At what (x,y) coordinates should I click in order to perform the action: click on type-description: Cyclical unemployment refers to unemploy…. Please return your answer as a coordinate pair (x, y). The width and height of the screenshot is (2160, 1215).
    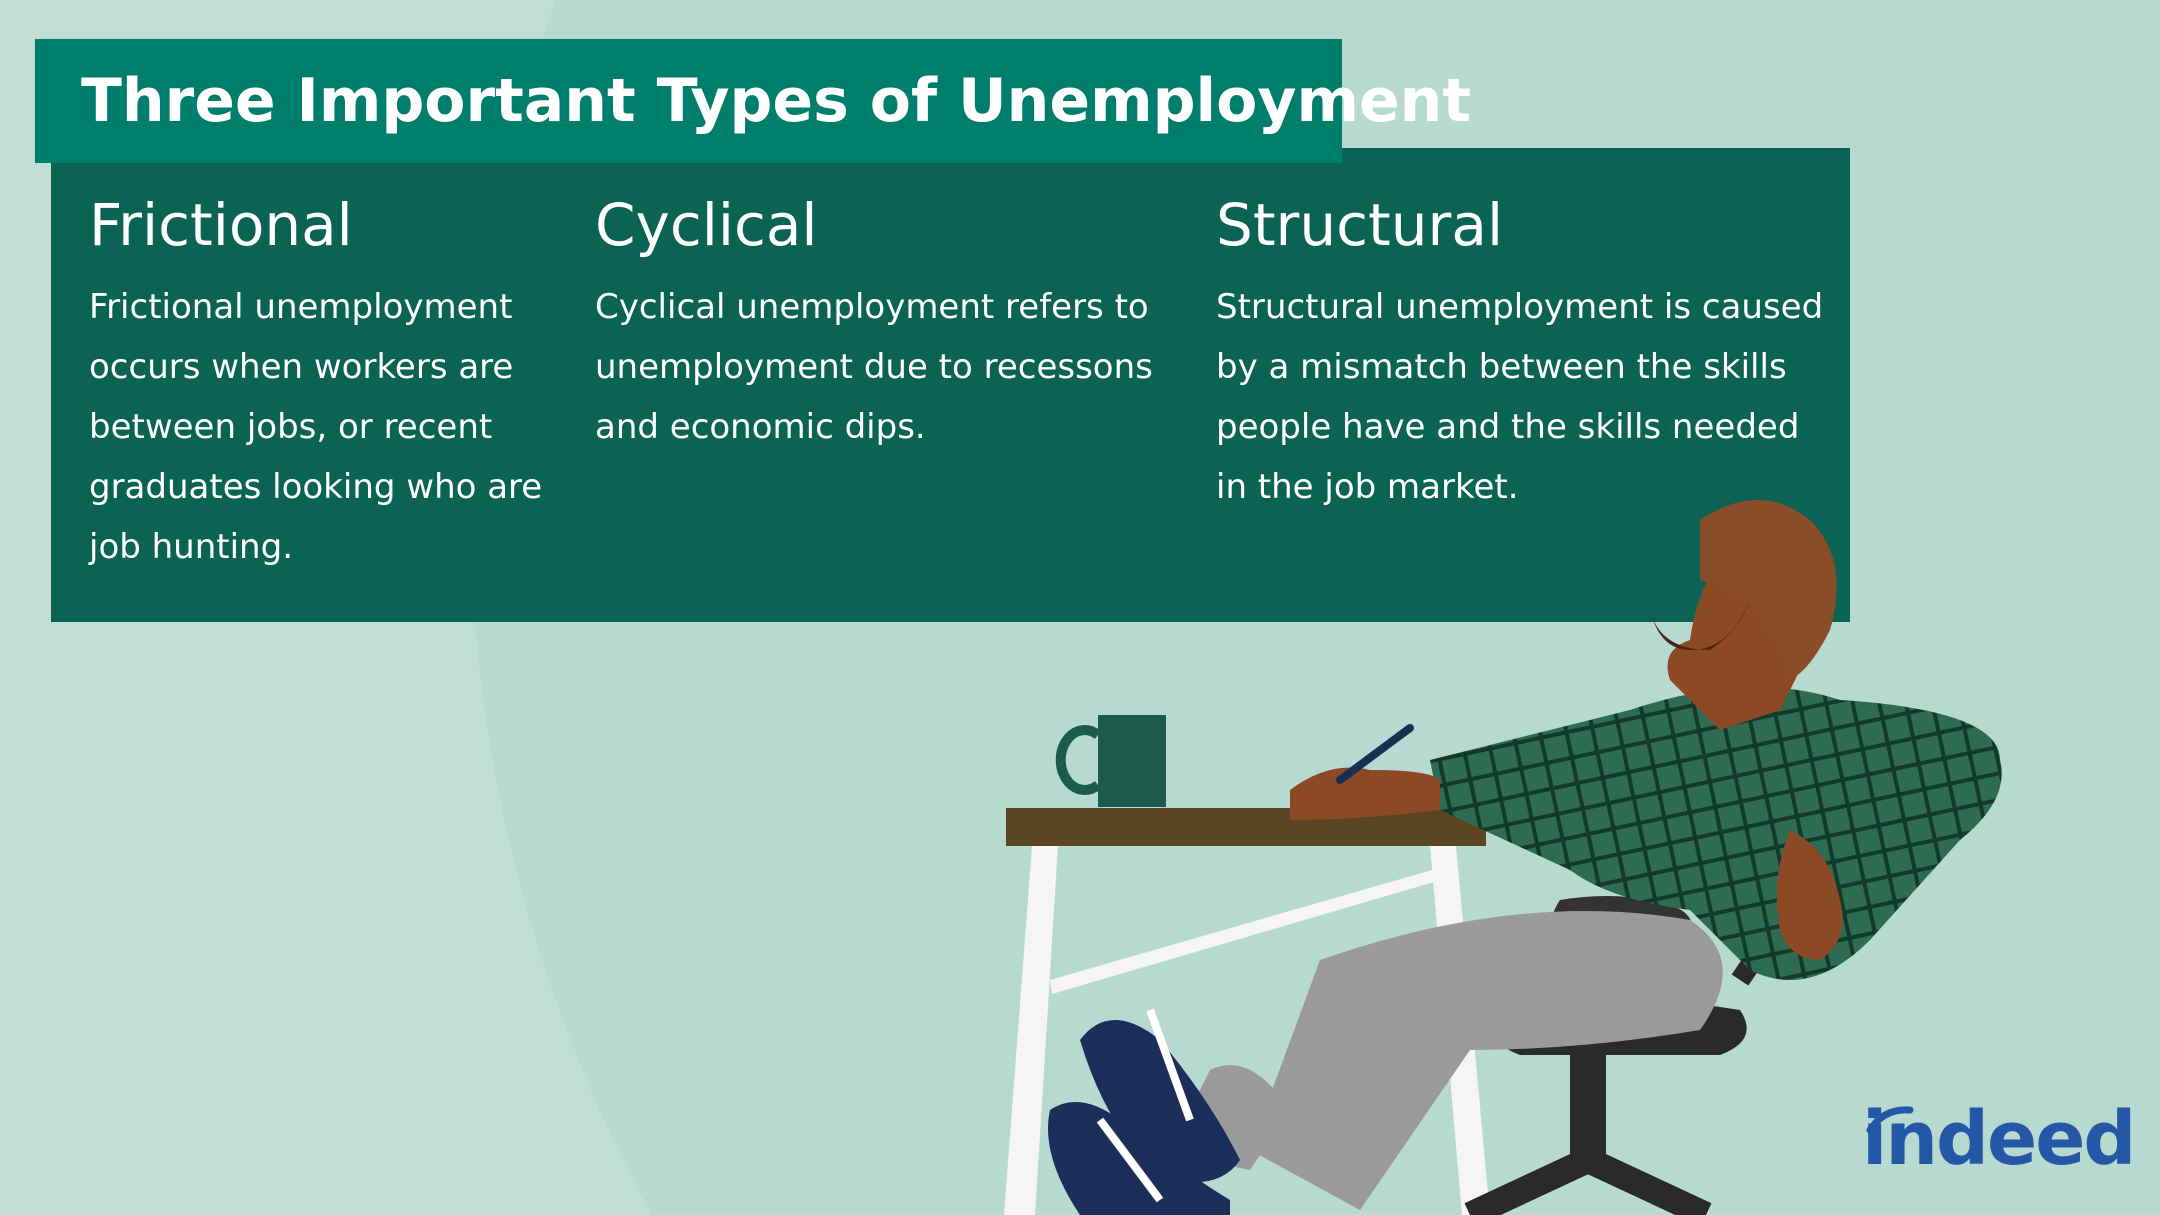
    Looking at the image, I should click on (874, 367).